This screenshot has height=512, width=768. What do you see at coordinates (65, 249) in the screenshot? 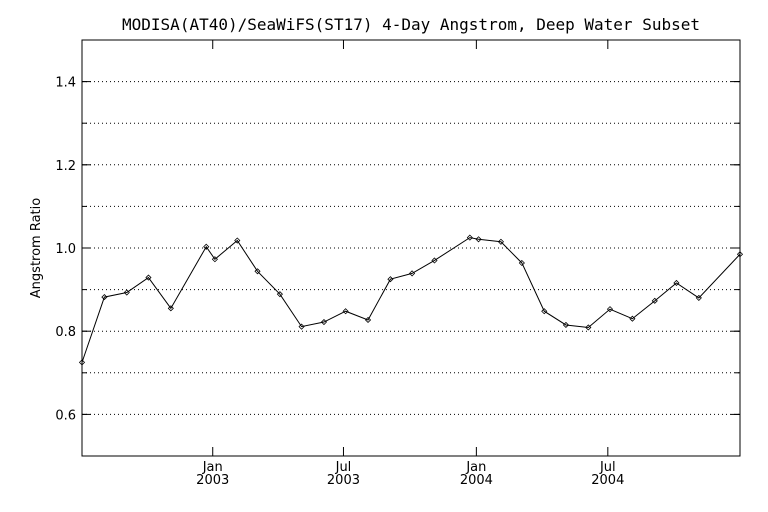
I see `y-tick-label: 1.0` at bounding box center [65, 249].